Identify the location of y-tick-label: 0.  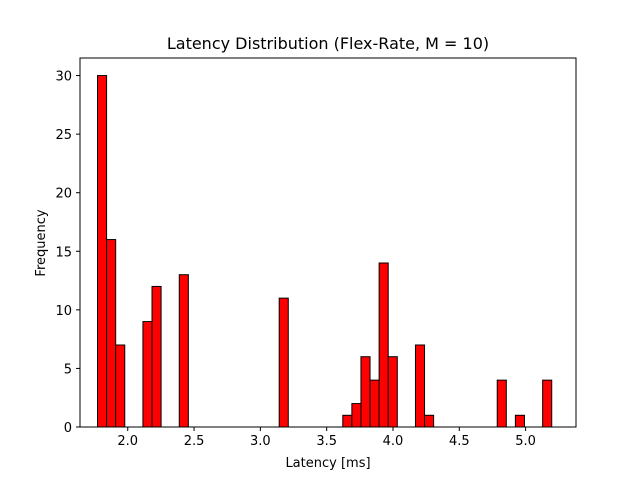
(68, 428).